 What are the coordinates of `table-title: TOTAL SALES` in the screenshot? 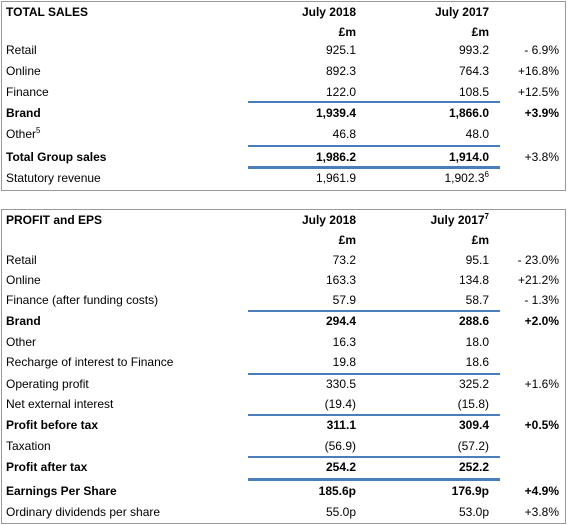 It's located at (47, 12).